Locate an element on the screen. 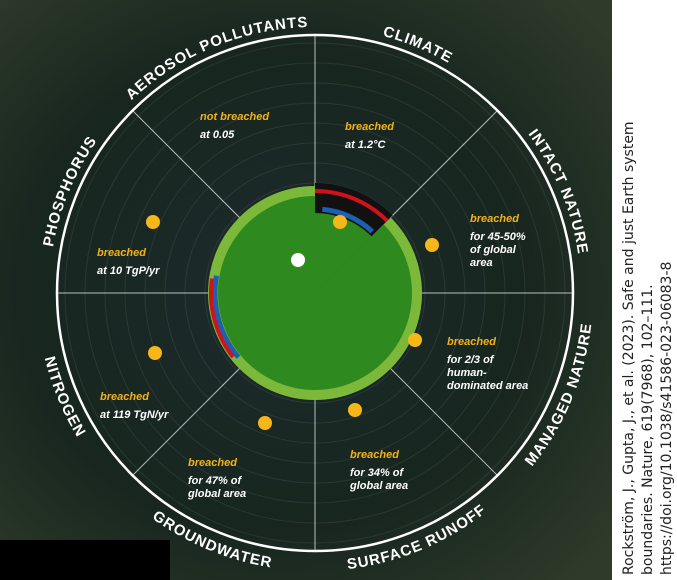 The image size is (677, 580). detail: for 34% of is located at coordinates (377, 473).